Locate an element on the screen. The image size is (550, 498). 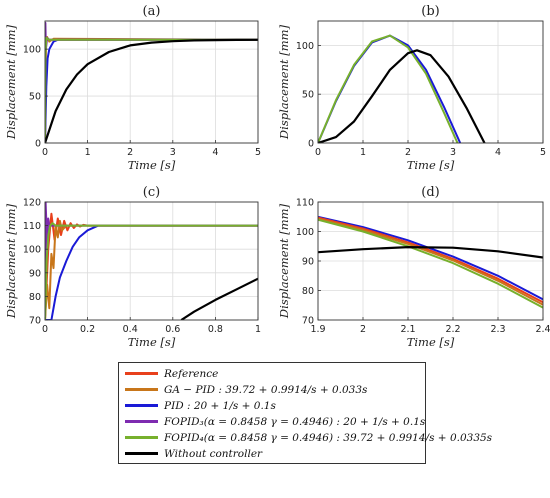
legend-item-reference: Reference is located at coordinates (171, 373).